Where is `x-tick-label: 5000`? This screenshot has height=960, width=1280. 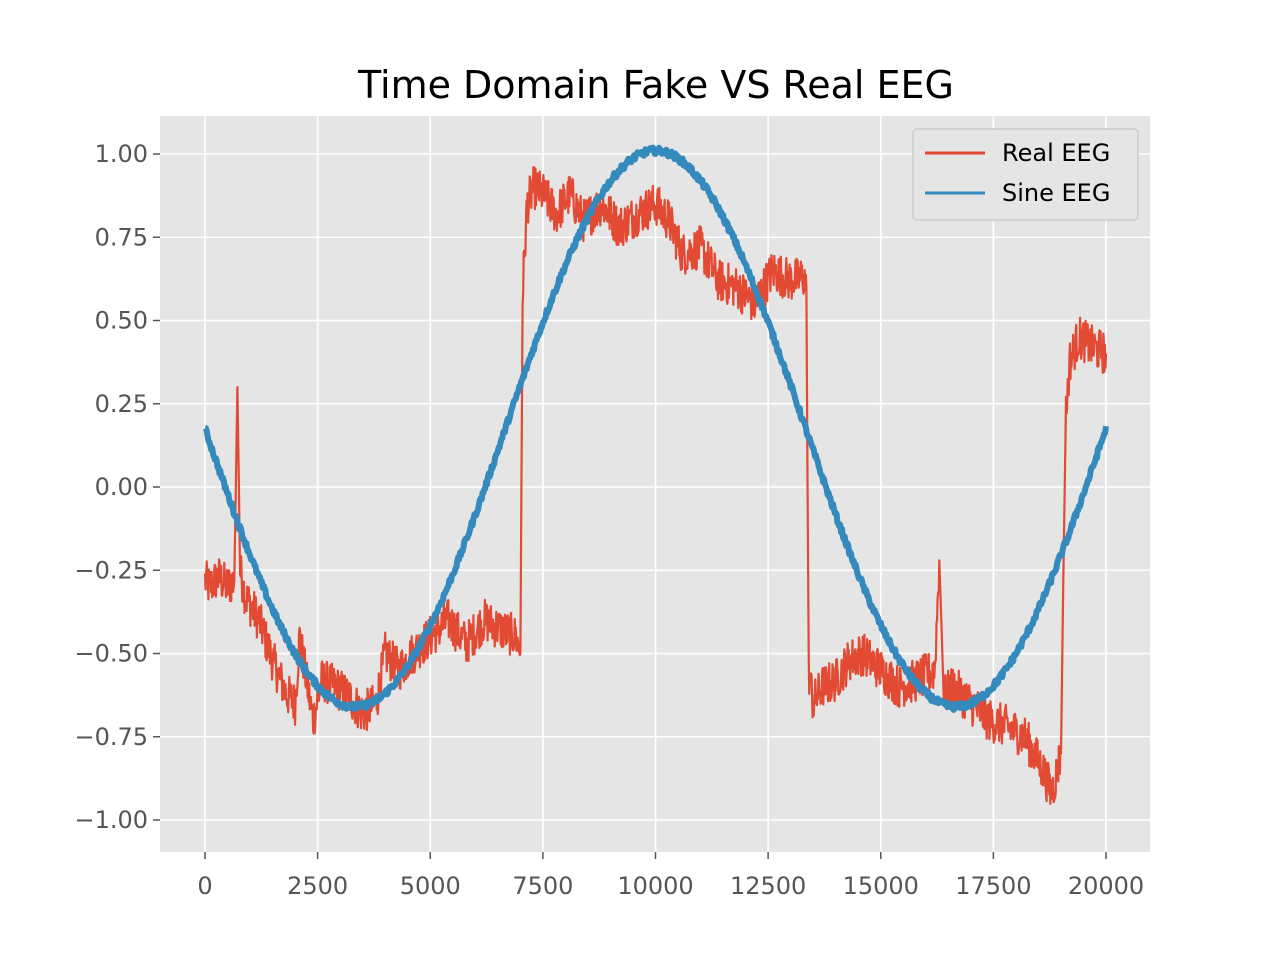
x-tick-label: 5000 is located at coordinates (430, 886).